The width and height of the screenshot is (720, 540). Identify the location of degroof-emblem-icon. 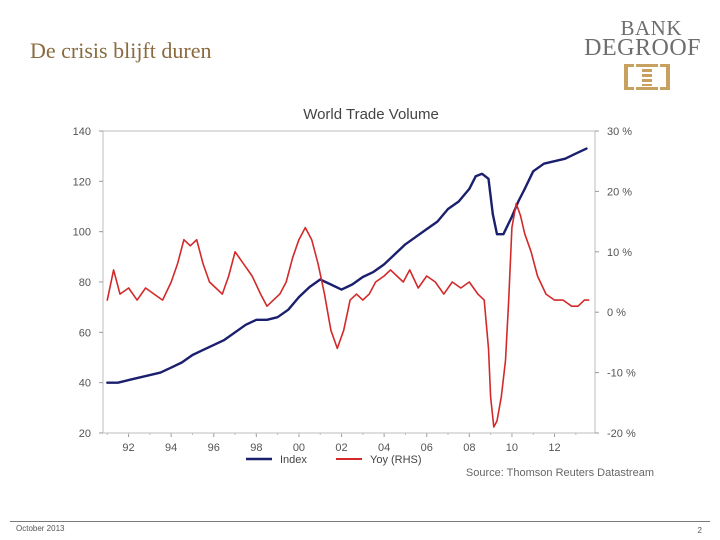
(647, 77).